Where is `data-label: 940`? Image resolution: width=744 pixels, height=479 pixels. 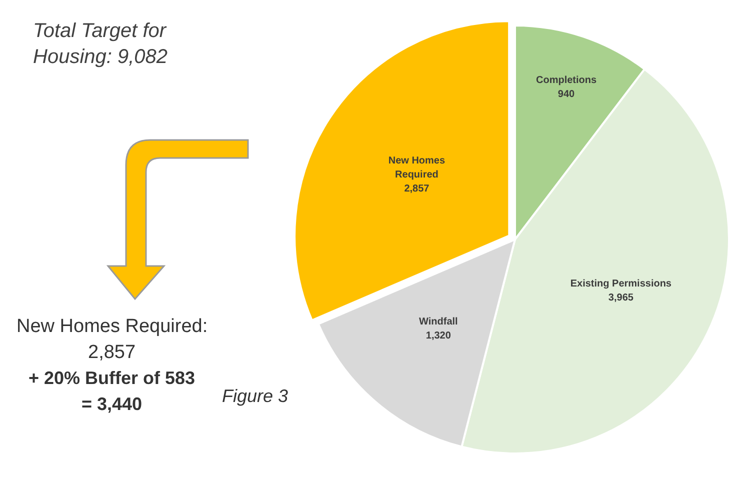
data-label: 940 is located at coordinates (567, 94).